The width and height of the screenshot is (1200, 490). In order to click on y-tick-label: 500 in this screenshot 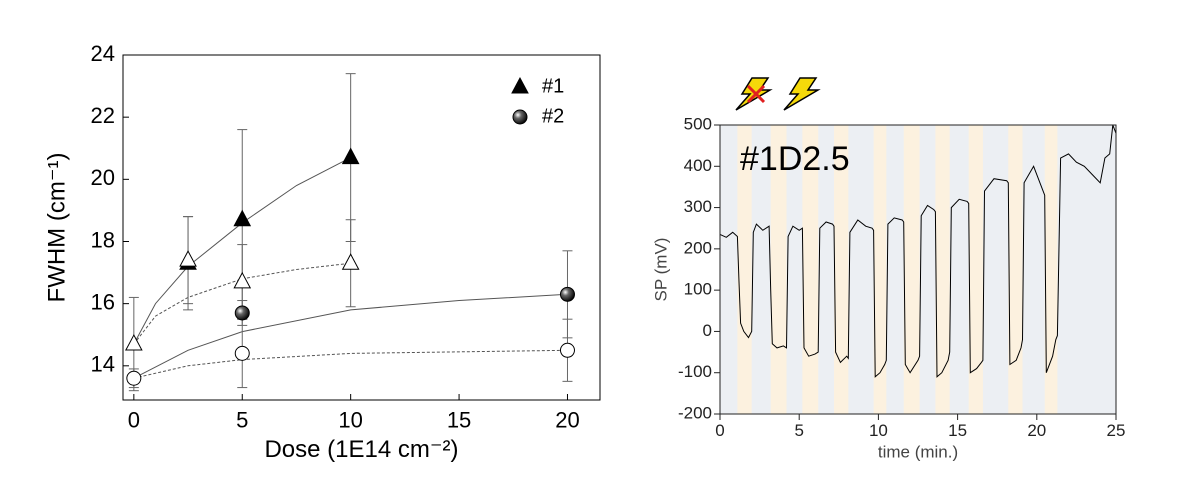, I will do `click(698, 123)`.